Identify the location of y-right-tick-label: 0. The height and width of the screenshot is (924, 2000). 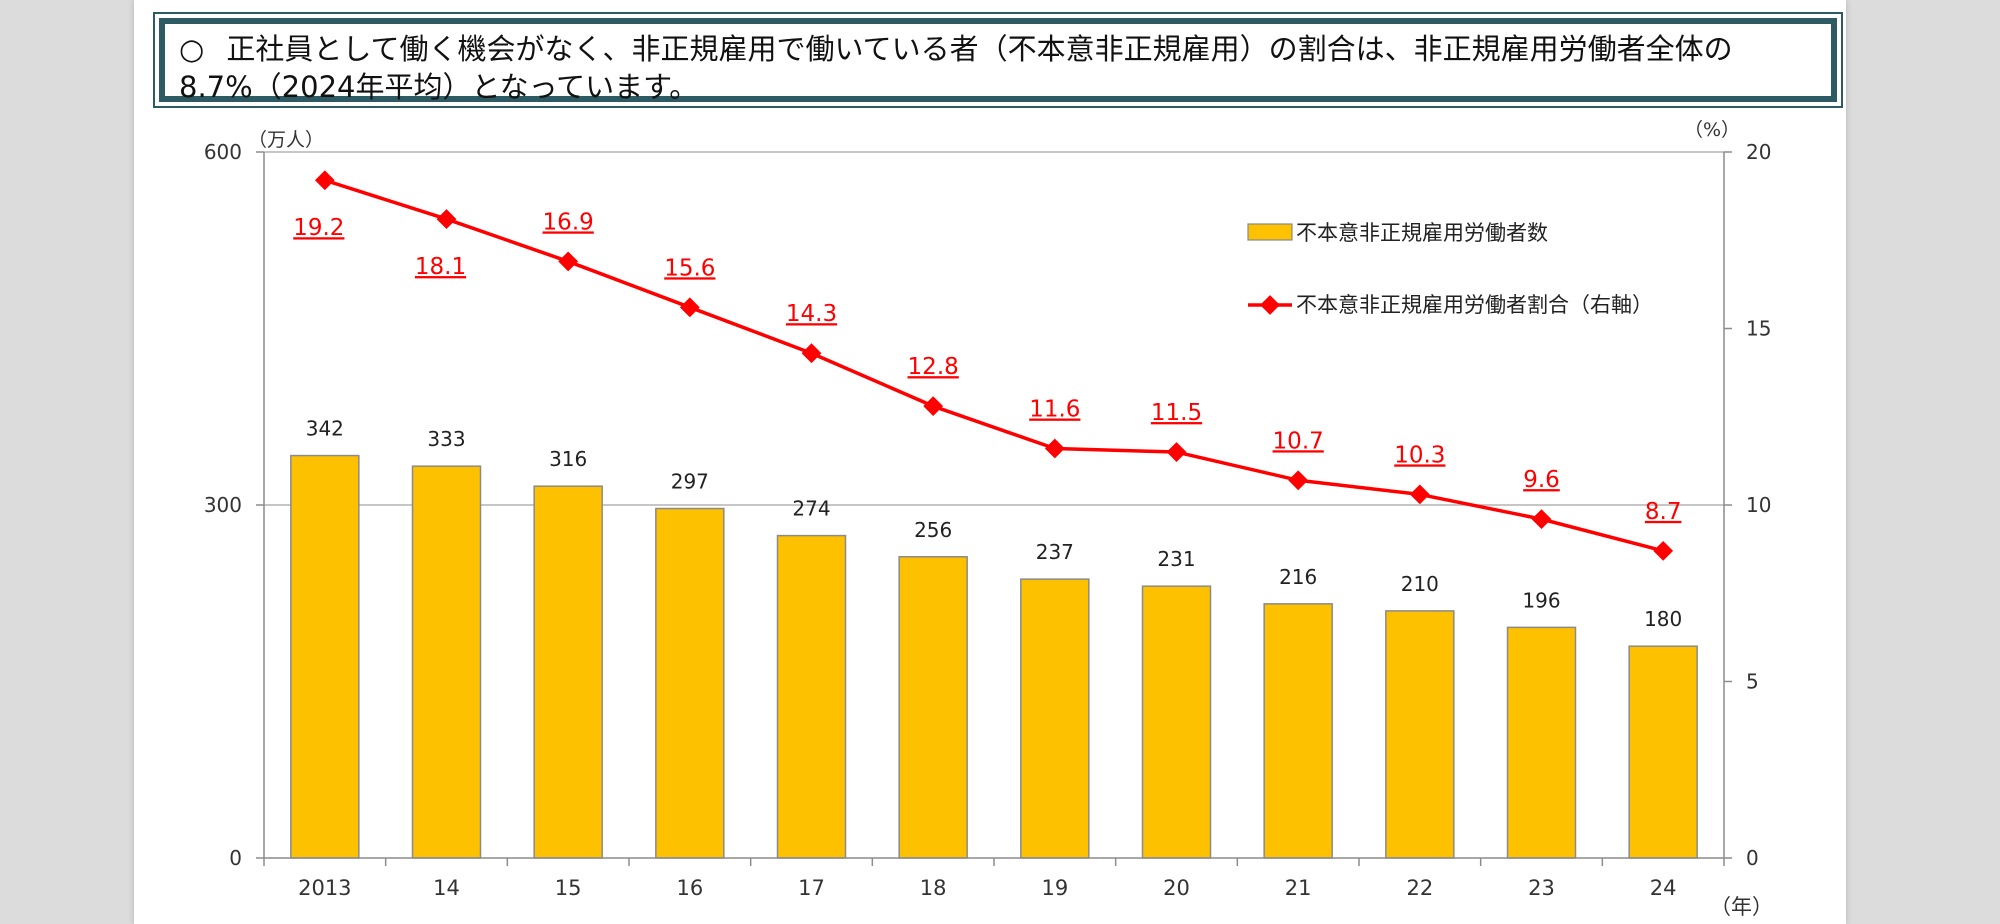
(1752, 858).